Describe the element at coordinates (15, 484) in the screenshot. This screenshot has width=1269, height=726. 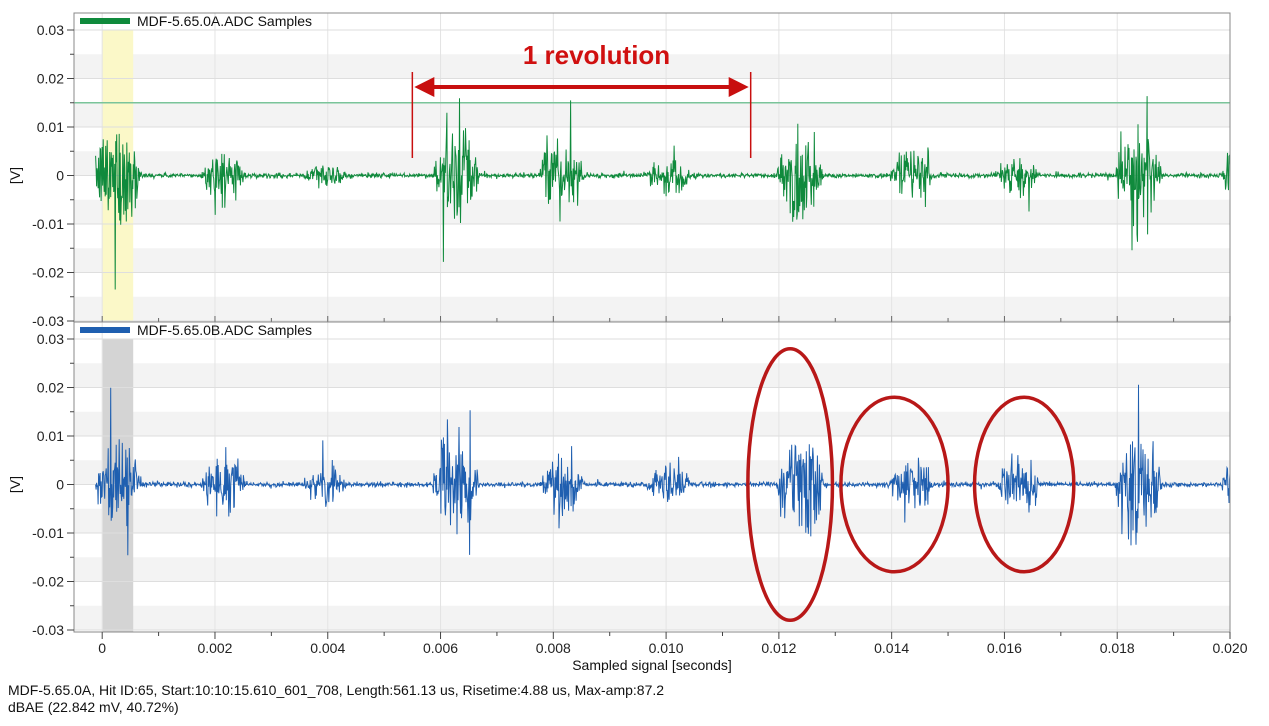
I see `y-axis-label-b: [V]` at that location.